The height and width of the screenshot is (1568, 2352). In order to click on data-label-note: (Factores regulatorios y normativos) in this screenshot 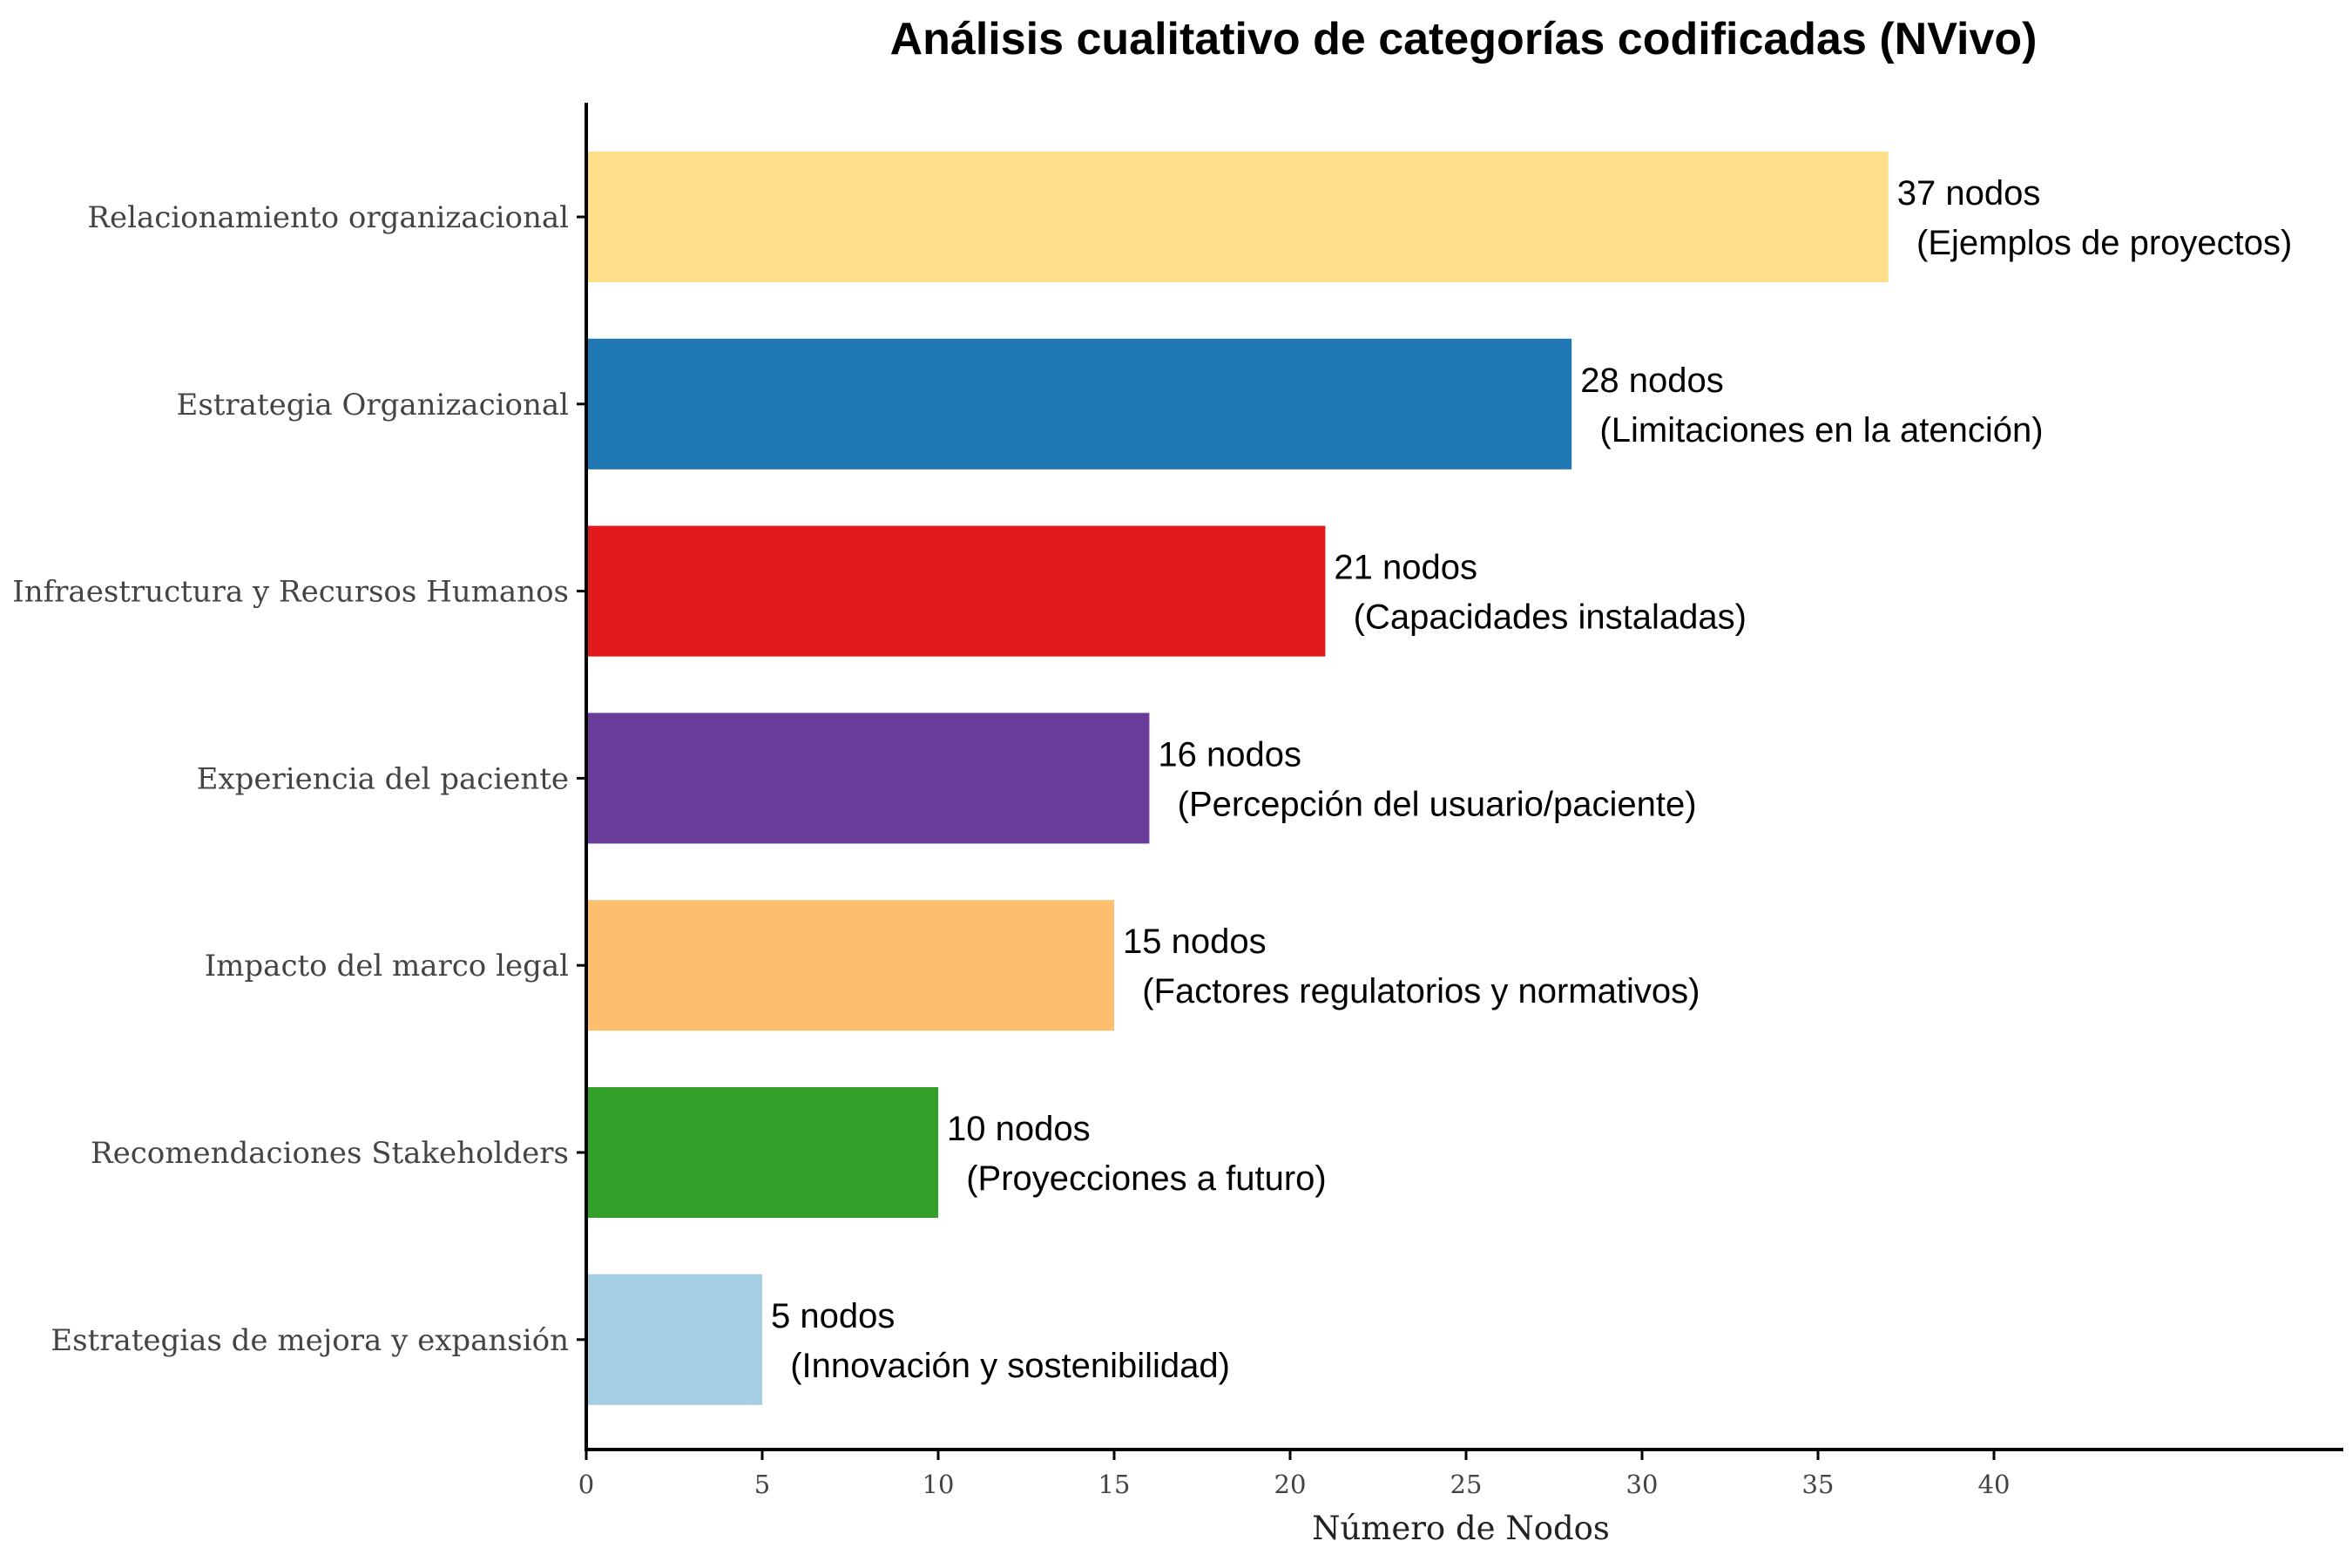, I will do `click(1411, 991)`.